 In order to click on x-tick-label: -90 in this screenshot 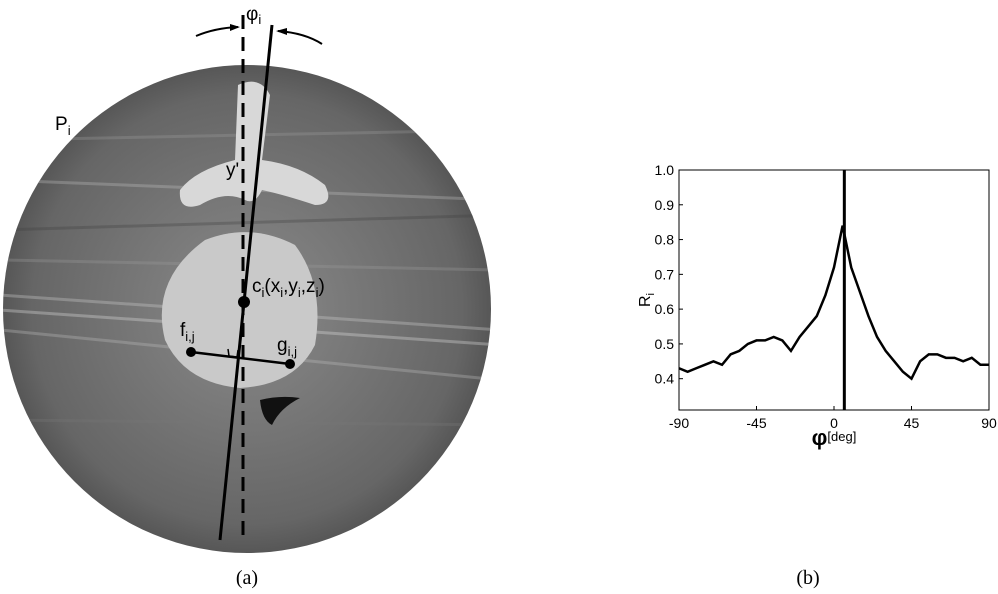, I will do `click(679, 423)`.